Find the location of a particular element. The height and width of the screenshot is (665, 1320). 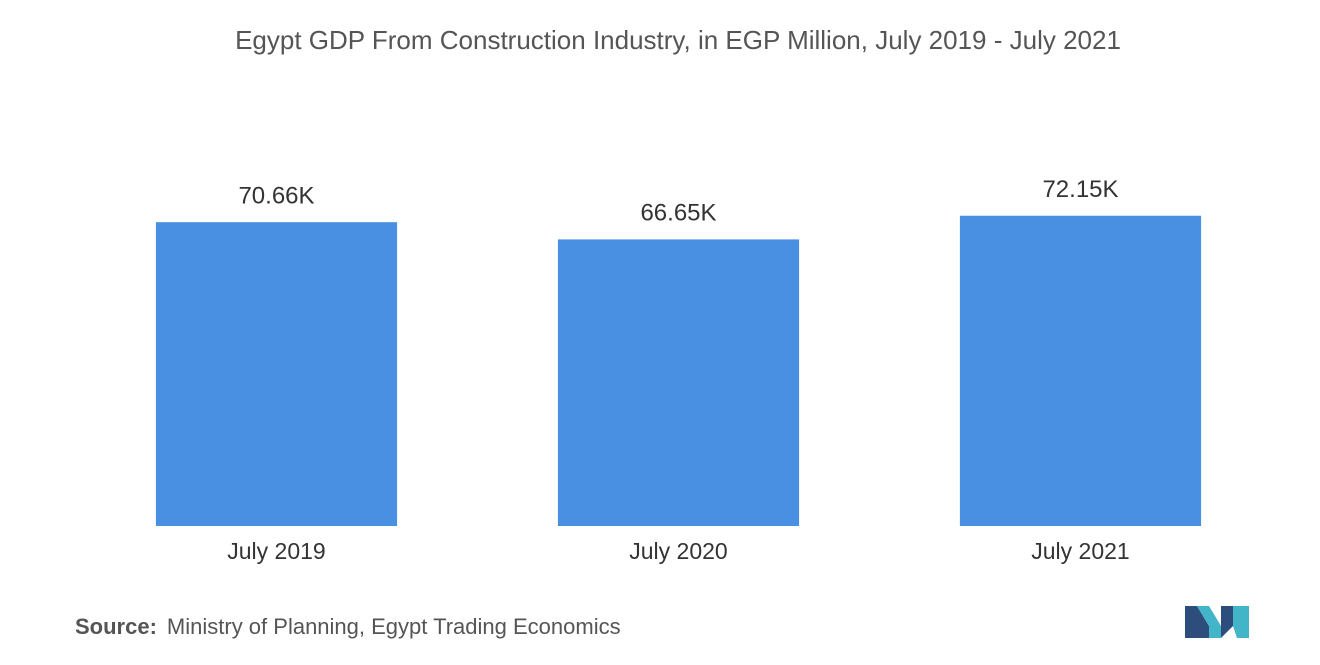

value-label: 72.15K is located at coordinates (1080, 189).